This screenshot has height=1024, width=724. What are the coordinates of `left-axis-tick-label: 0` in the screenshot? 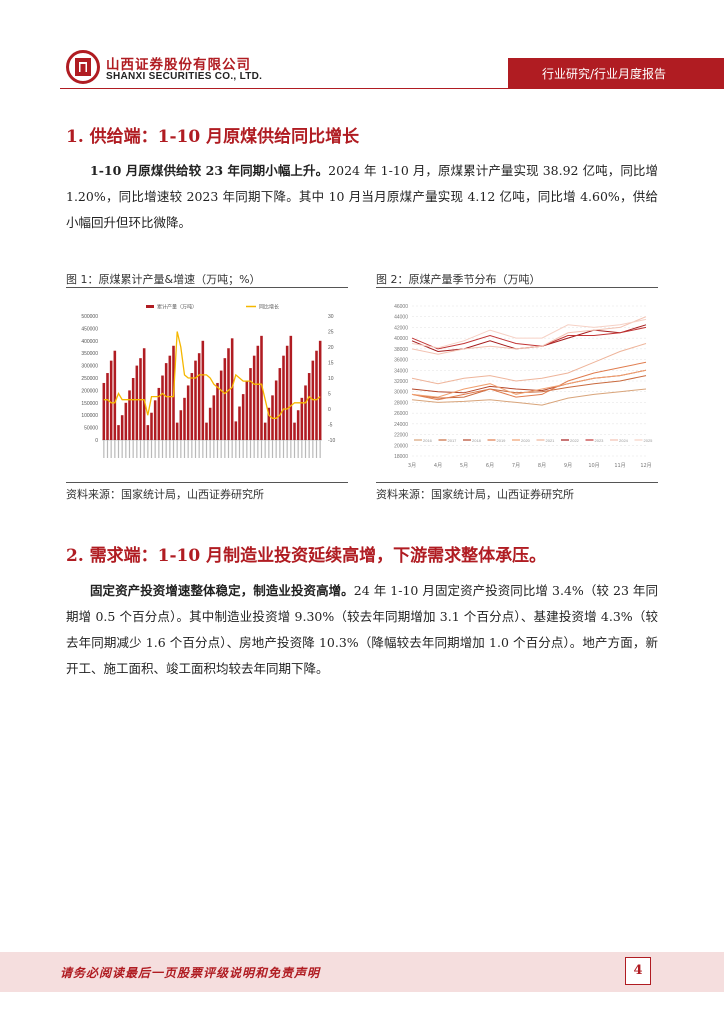 It's located at (96, 441).